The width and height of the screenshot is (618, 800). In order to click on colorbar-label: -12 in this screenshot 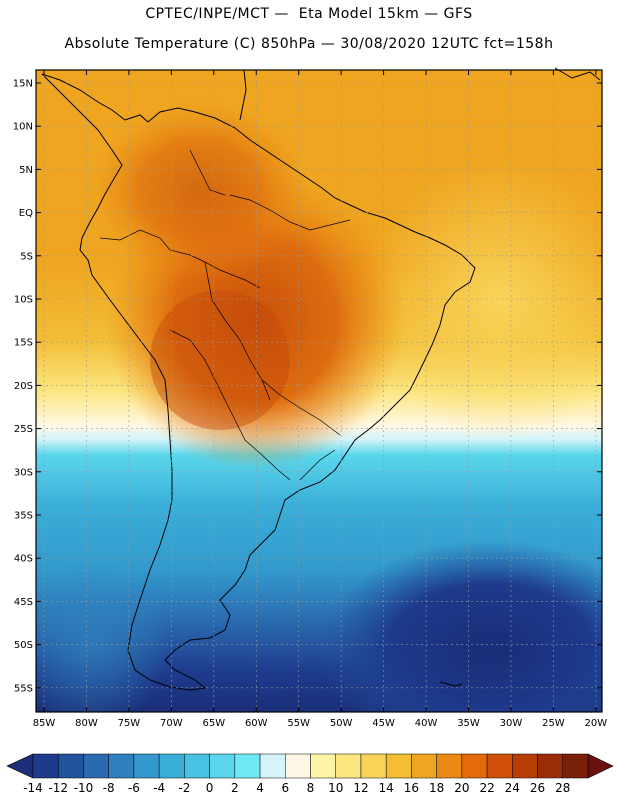, I will do `click(58, 788)`.